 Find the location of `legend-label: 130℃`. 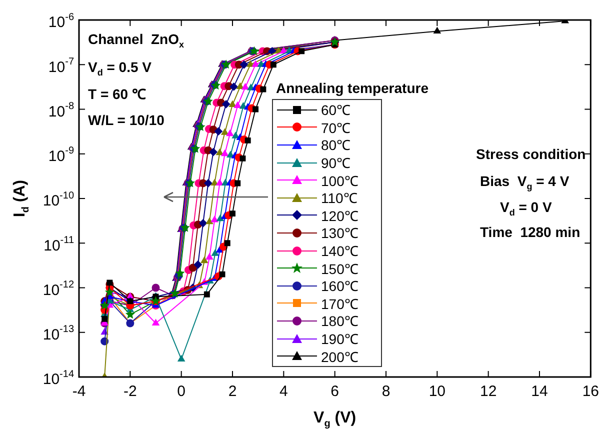

legend-label: 130℃ is located at coordinates (339, 233).